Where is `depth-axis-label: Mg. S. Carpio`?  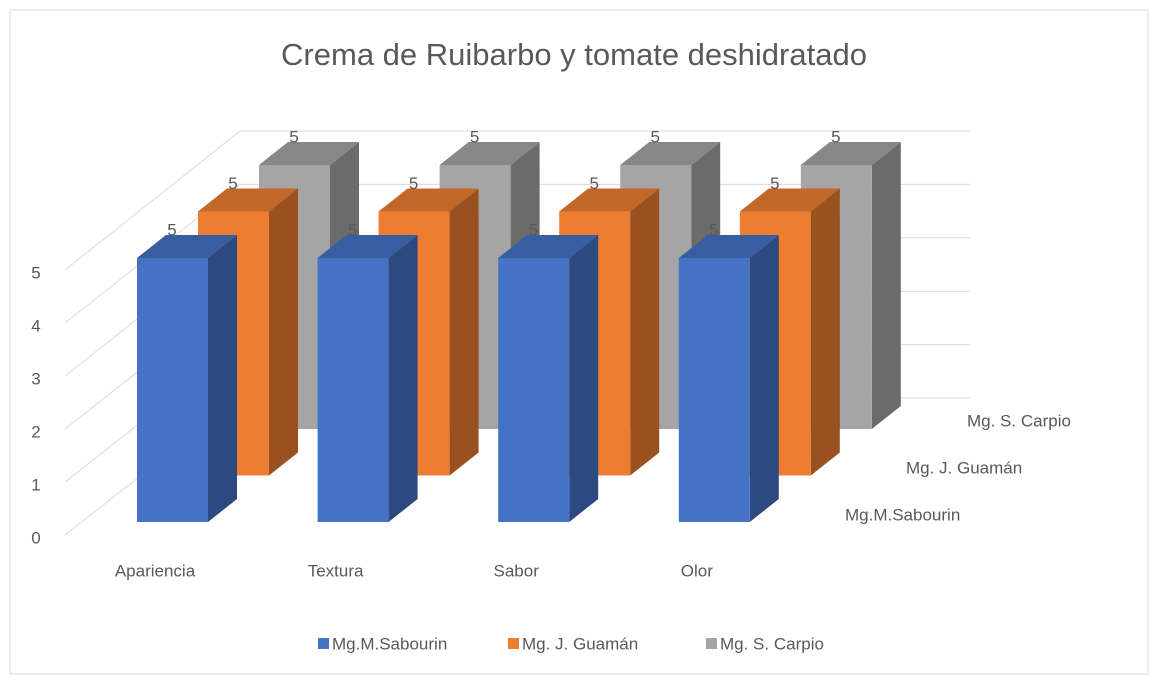
depth-axis-label: Mg. S. Carpio is located at coordinates (1019, 420).